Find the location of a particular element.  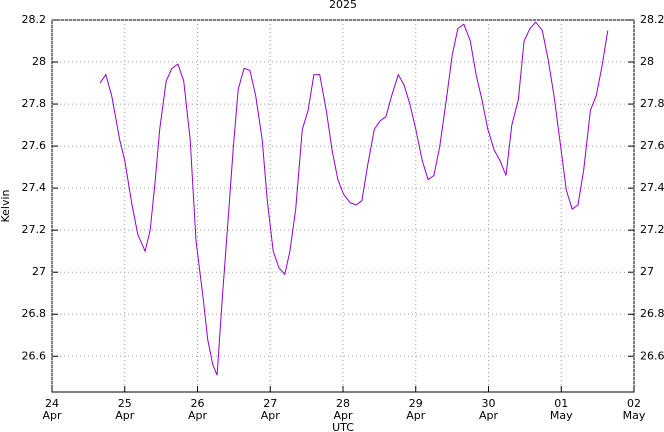

x-tick-label-line: 30 is located at coordinates (489, 403).